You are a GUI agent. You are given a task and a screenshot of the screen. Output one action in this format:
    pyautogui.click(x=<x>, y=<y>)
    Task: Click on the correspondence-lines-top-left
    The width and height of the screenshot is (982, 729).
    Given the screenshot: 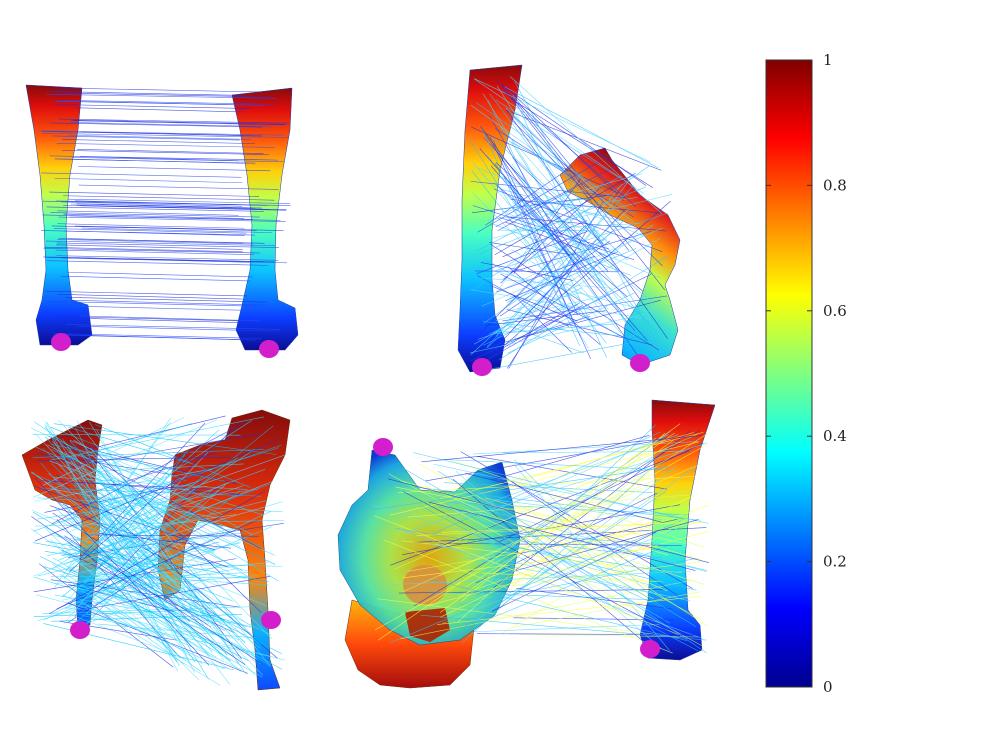 What is the action you would take?
    pyautogui.click(x=165, y=214)
    